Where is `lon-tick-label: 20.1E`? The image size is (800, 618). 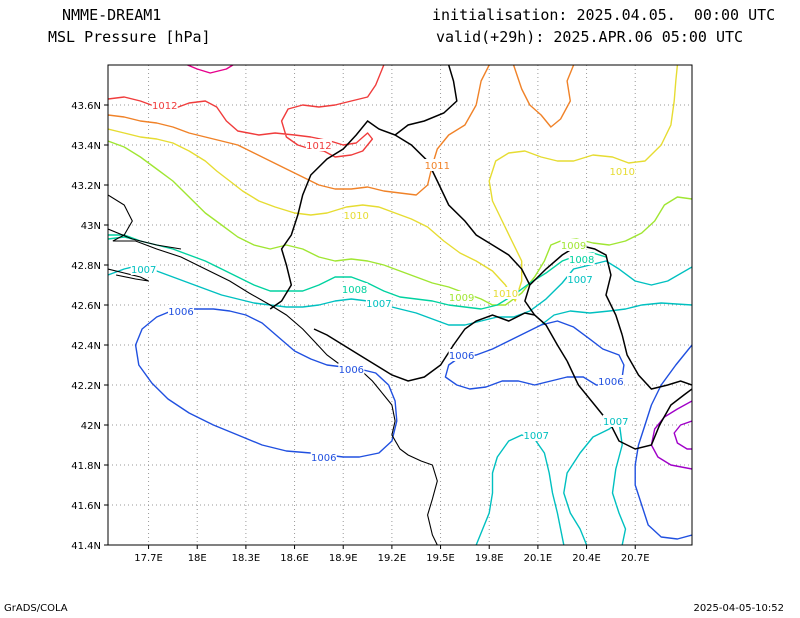
lon-tick-label: 20.1E is located at coordinates (538, 558).